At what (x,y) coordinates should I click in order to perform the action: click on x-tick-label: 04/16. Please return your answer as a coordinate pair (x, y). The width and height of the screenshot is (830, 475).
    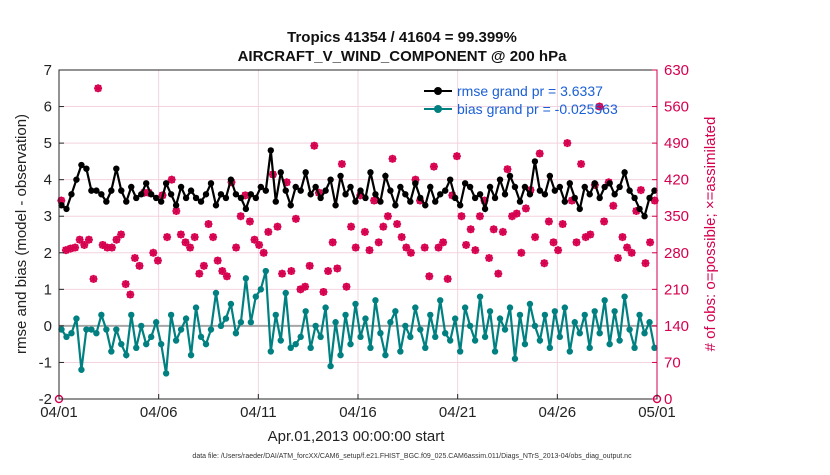
    Looking at the image, I should click on (358, 412).